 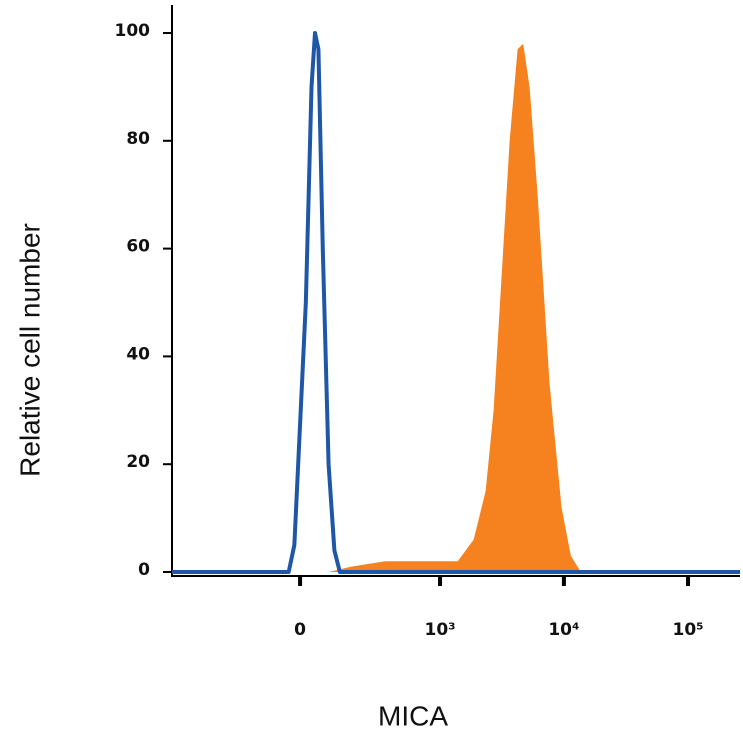 What do you see at coordinates (138, 462) in the screenshot?
I see `y-tick-label: 20` at bounding box center [138, 462].